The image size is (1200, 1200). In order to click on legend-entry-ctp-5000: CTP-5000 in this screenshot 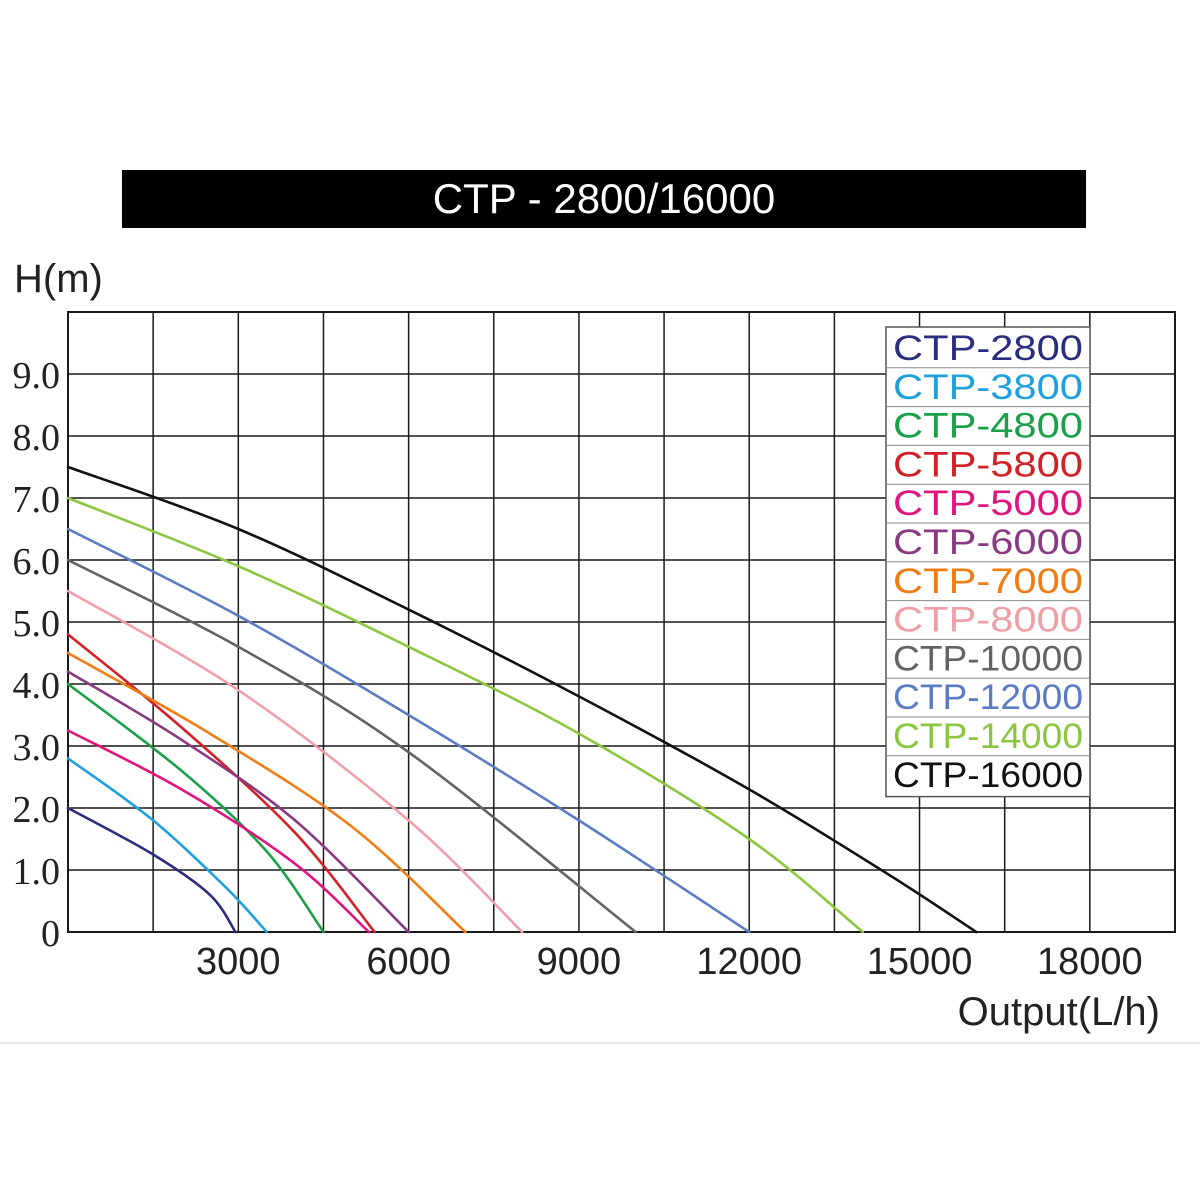, I will do `click(988, 503)`.